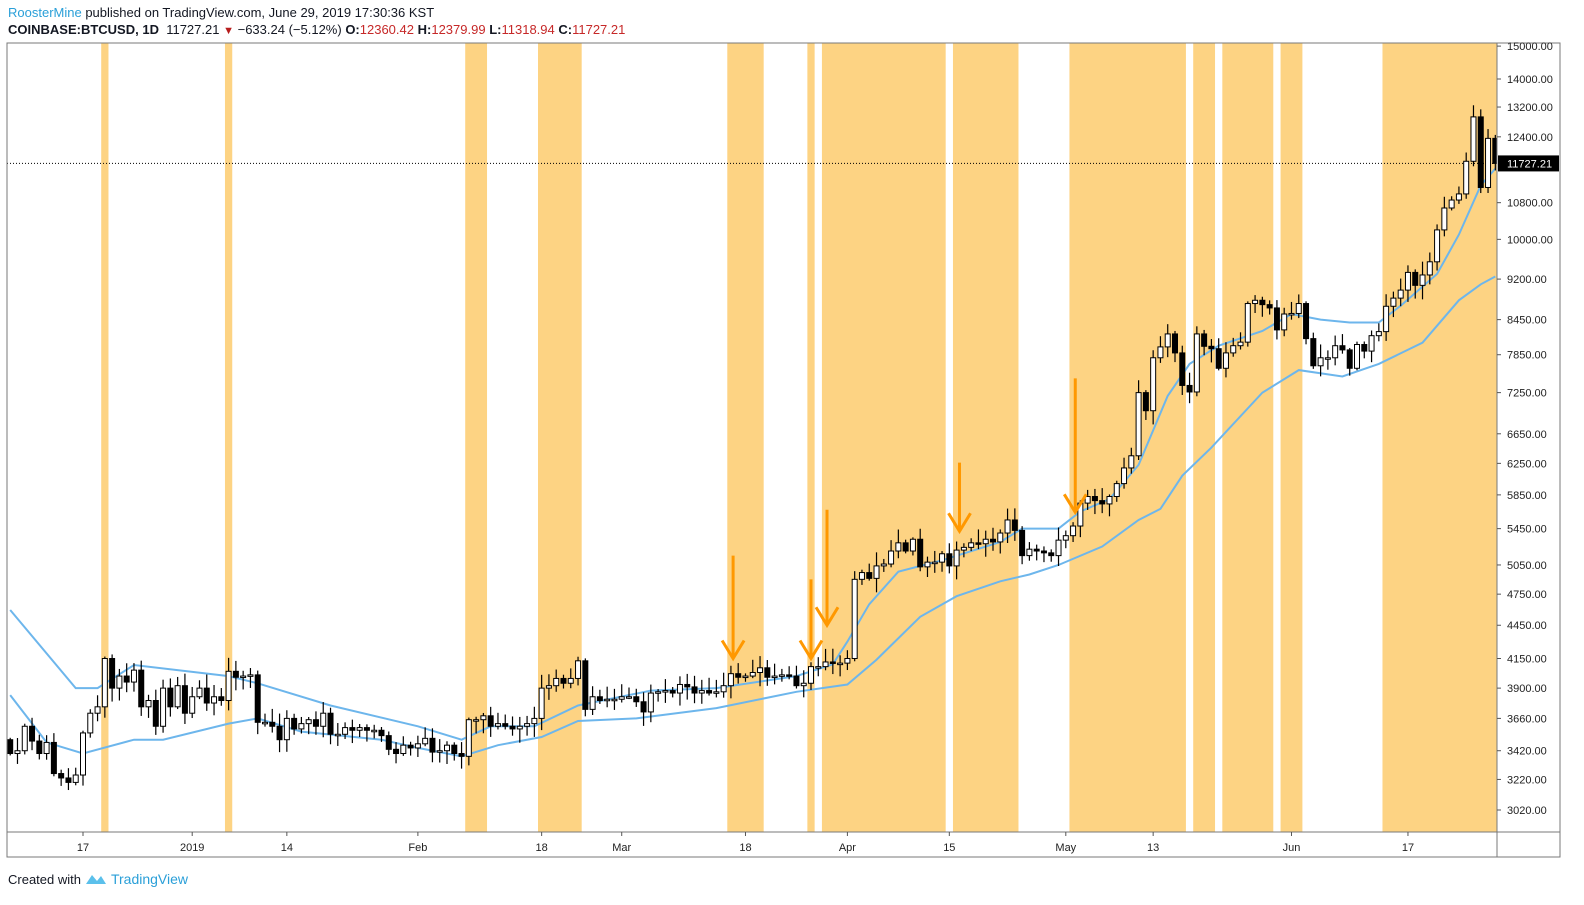 The width and height of the screenshot is (1584, 905). I want to click on last-price: 11727.21, so click(193, 29).